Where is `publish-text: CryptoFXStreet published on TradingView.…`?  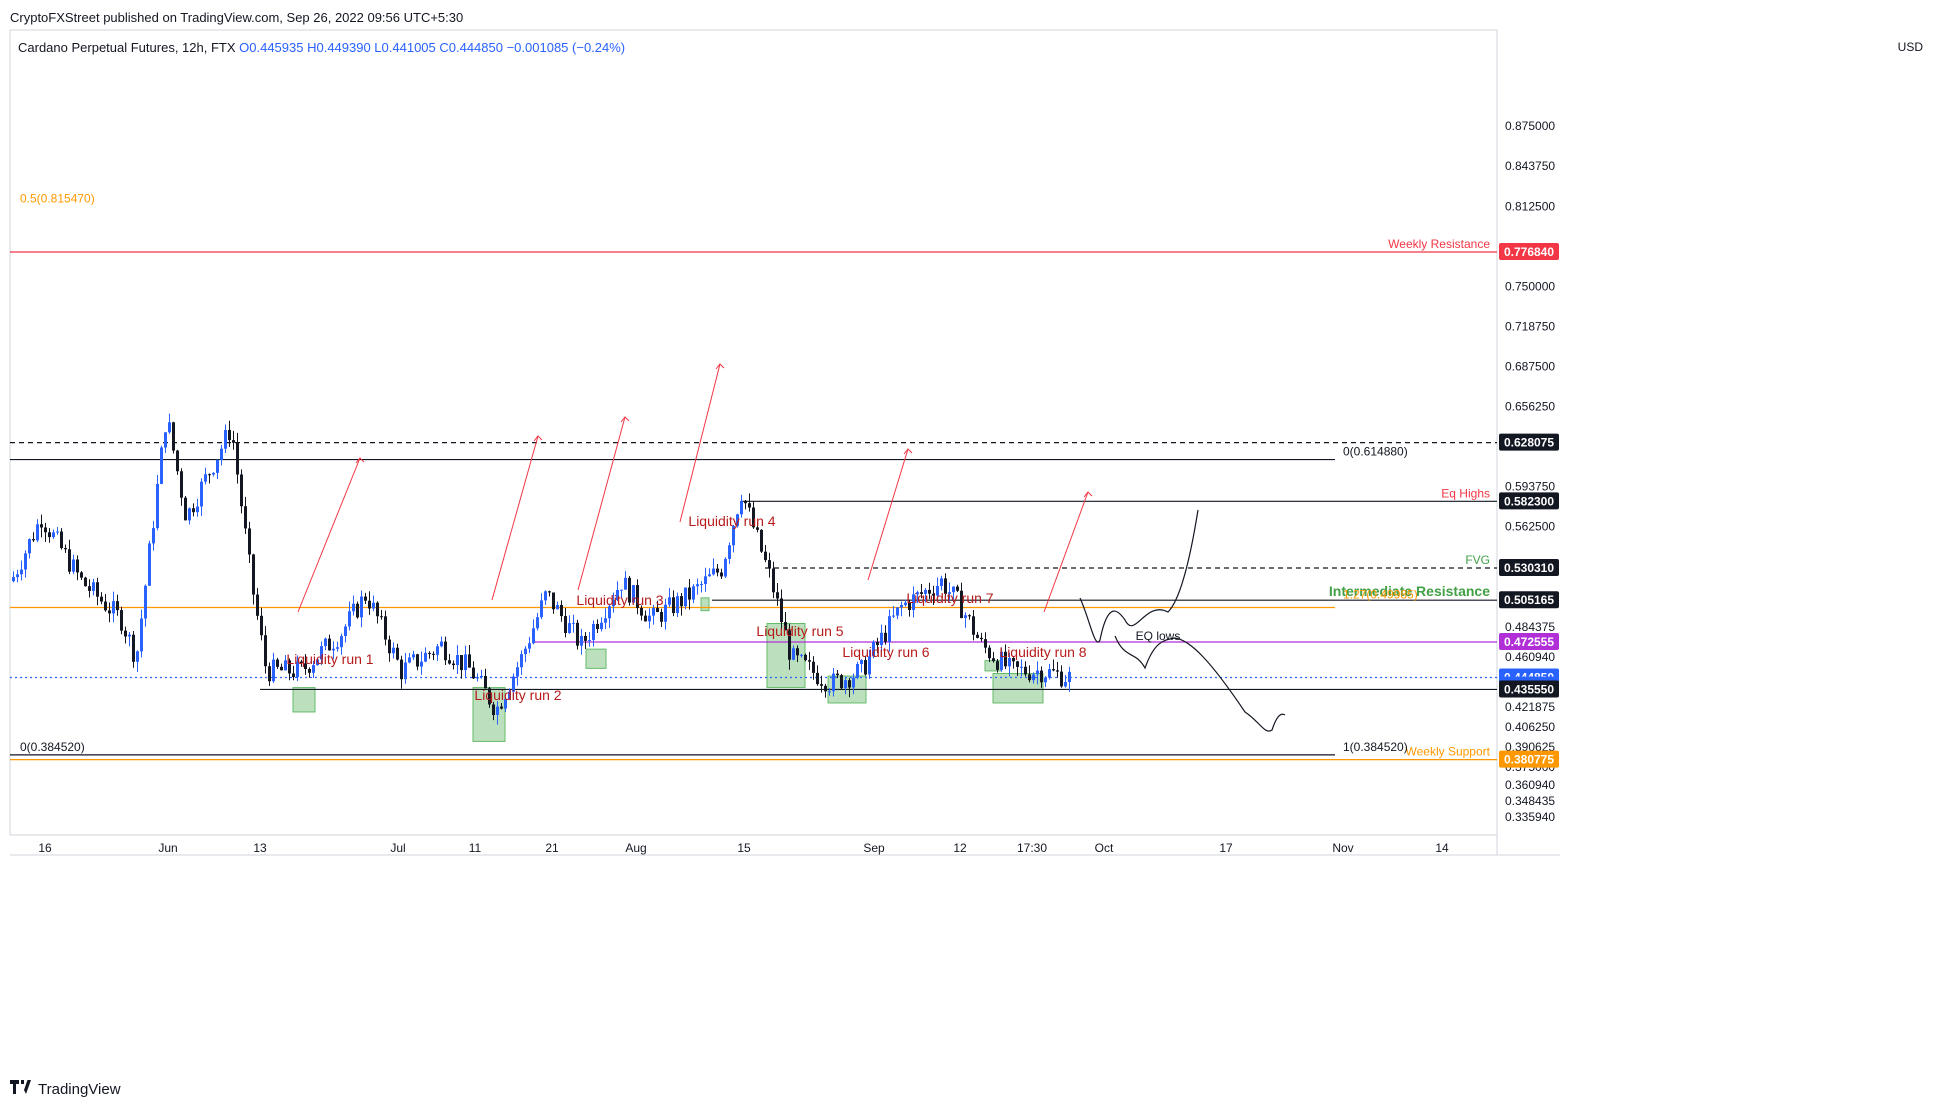 publish-text: CryptoFXStreet published on TradingView.… is located at coordinates (237, 17).